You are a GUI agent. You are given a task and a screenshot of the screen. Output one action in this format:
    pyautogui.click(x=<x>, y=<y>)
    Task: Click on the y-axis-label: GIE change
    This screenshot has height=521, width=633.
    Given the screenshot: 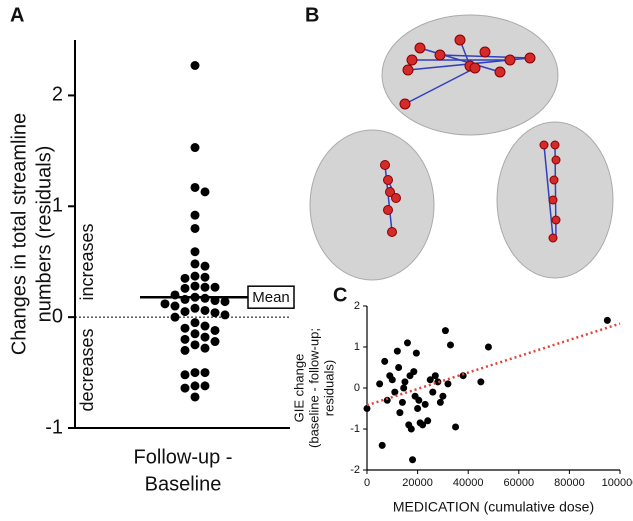 What is the action you would take?
    pyautogui.click(x=298, y=388)
    